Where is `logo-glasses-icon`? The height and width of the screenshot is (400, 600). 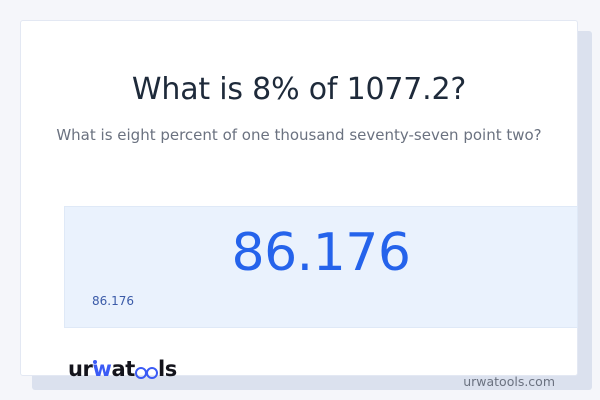
logo-glasses-icon is located at coordinates (146, 371).